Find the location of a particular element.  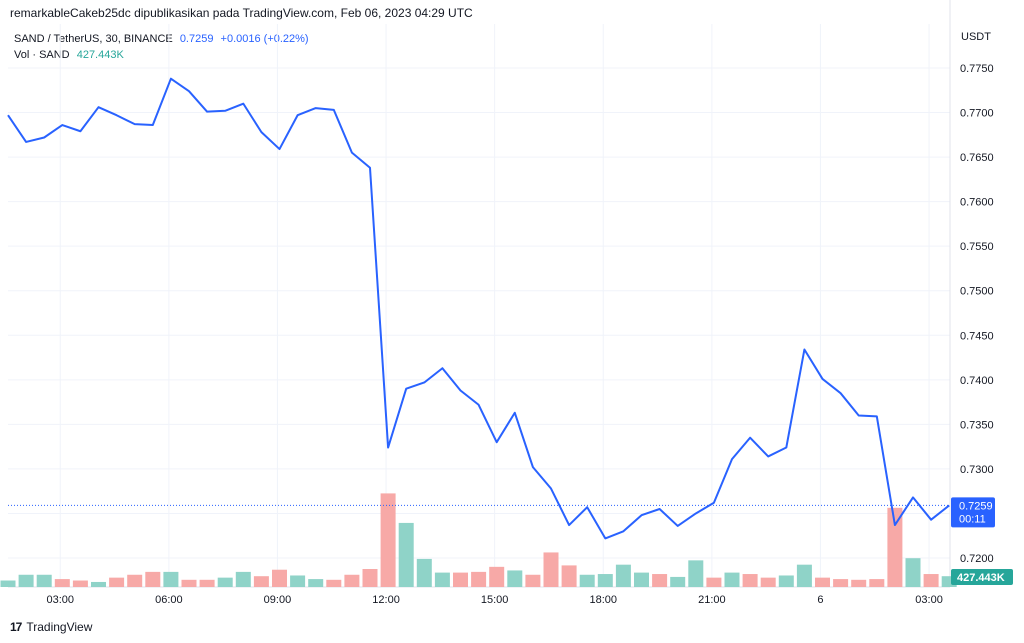

x-tick-label: 6 is located at coordinates (820, 600).